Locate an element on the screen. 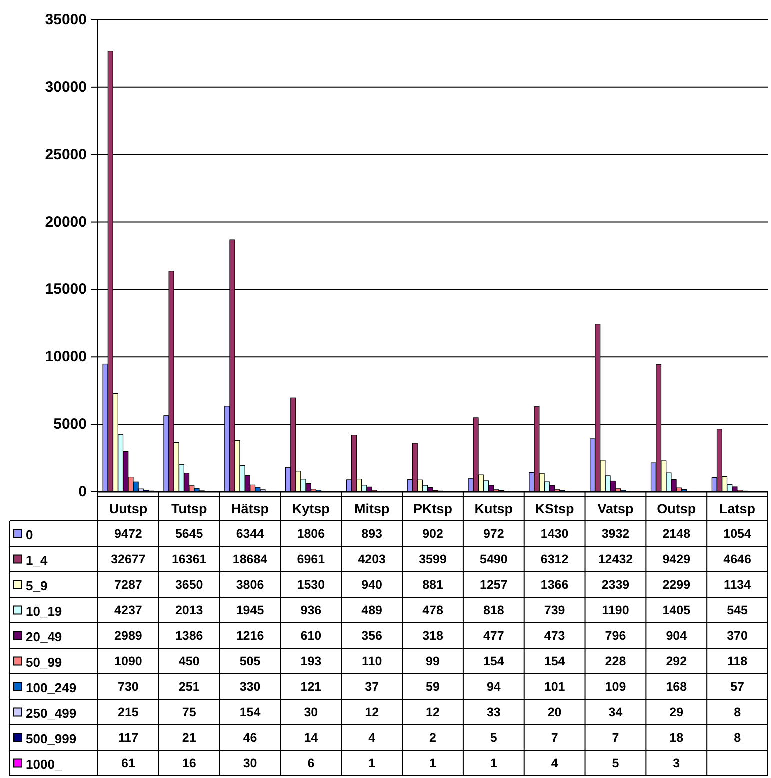 The width and height of the screenshot is (771, 778). data-label: 9472 is located at coordinates (128, 533).